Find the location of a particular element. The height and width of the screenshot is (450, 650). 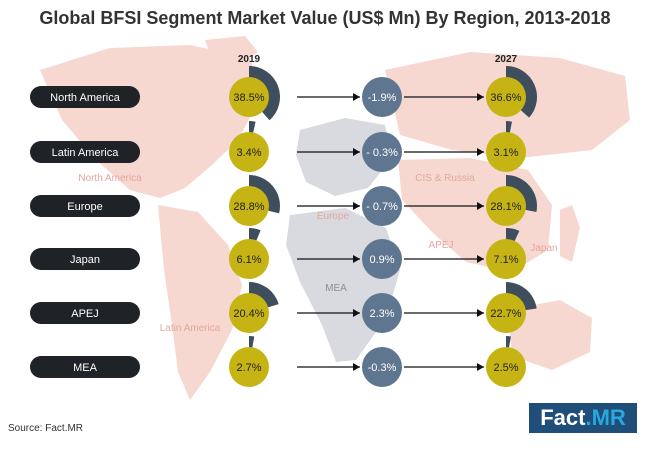

share-label-2019: 38.5% is located at coordinates (248, 98).